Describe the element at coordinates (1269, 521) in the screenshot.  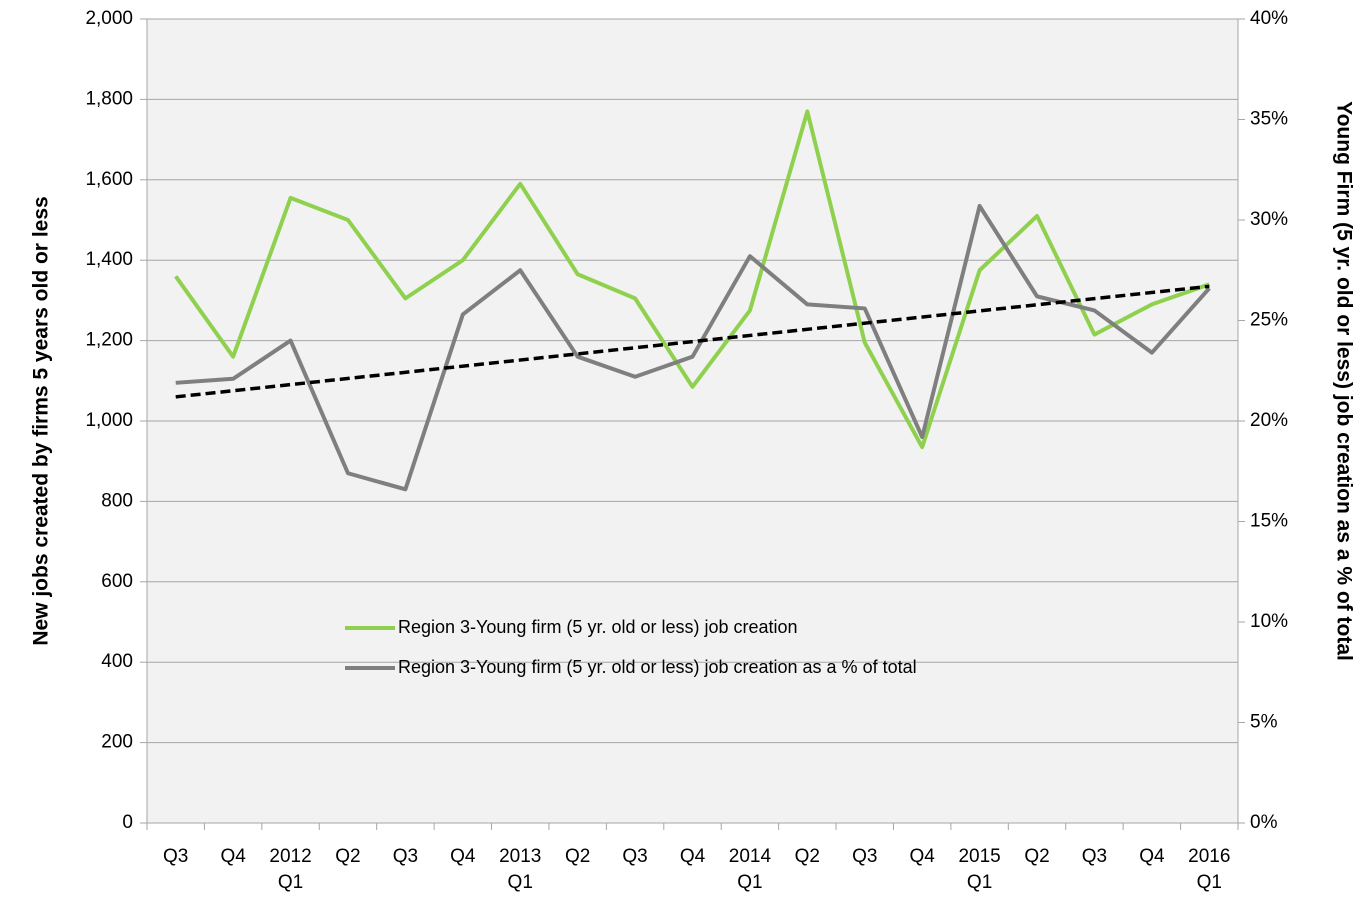
I see `y2-tick-label: 15%` at that location.